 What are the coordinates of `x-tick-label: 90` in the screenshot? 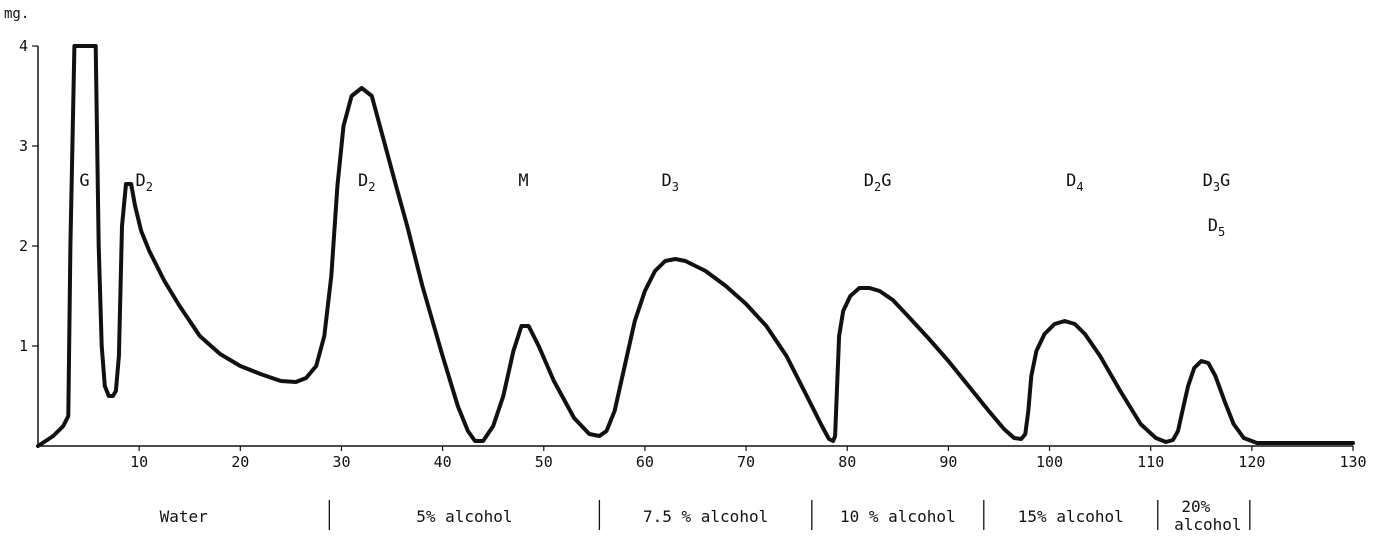 It's located at (948, 462).